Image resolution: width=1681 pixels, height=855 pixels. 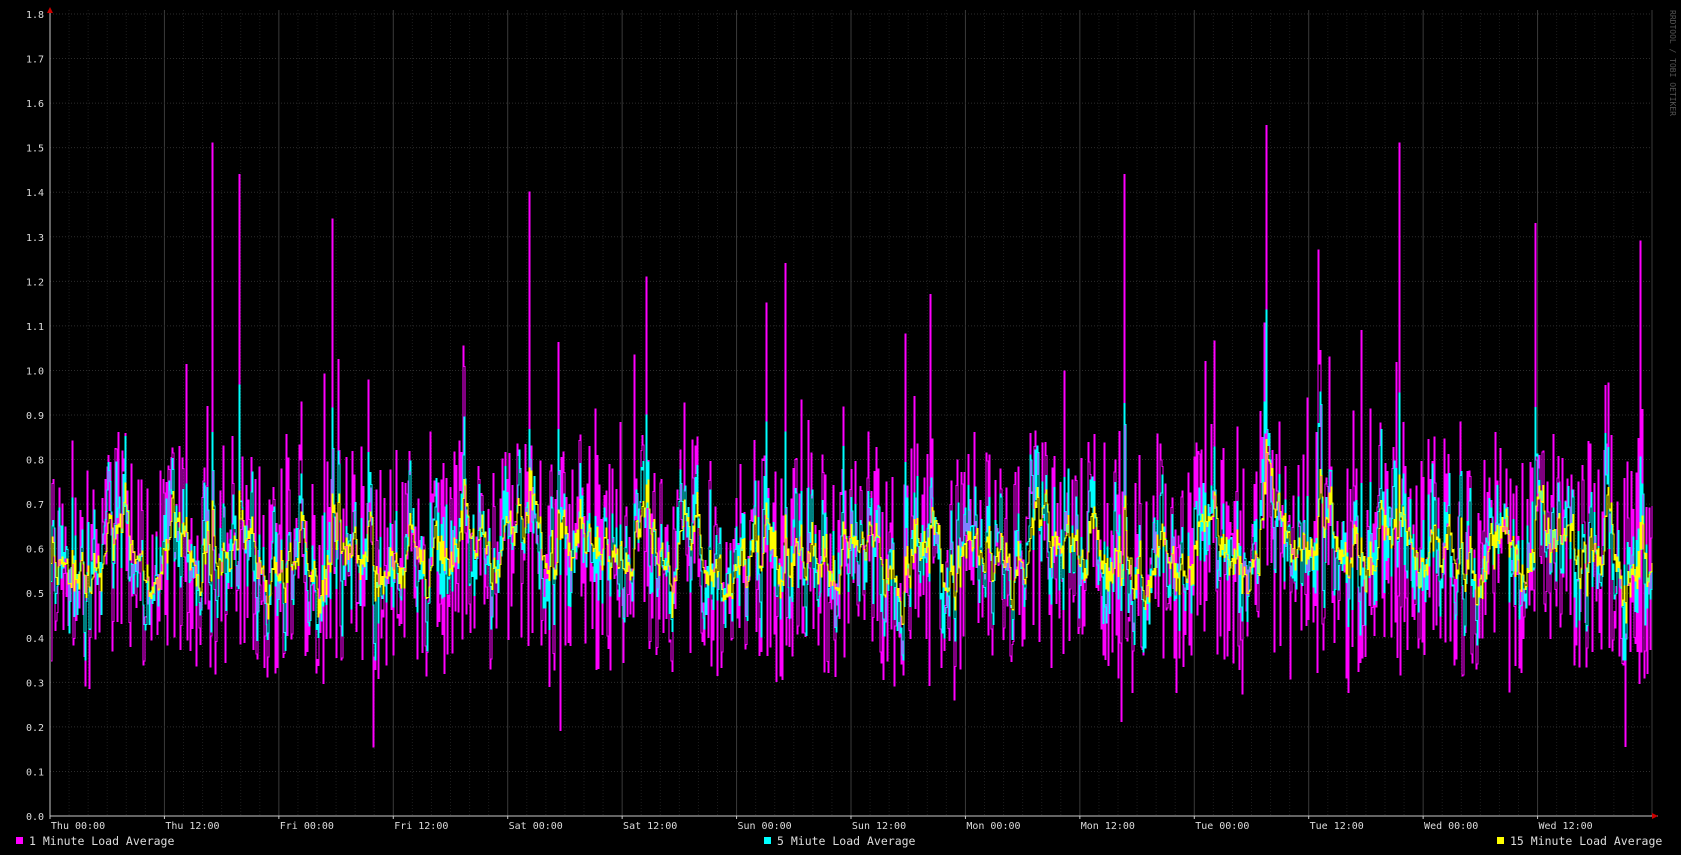 What do you see at coordinates (879, 826) in the screenshot?
I see `x-tick-label: Sun 12:00` at bounding box center [879, 826].